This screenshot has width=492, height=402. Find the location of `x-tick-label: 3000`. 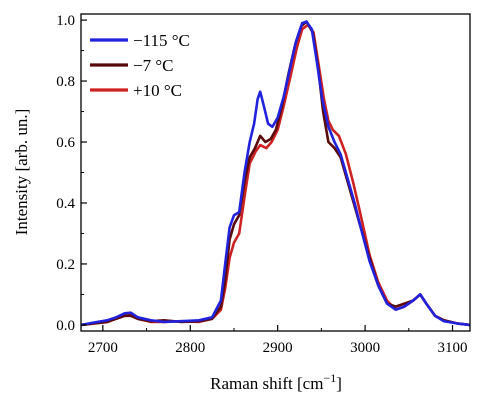

x-tick-label: 3000 is located at coordinates (365, 348).